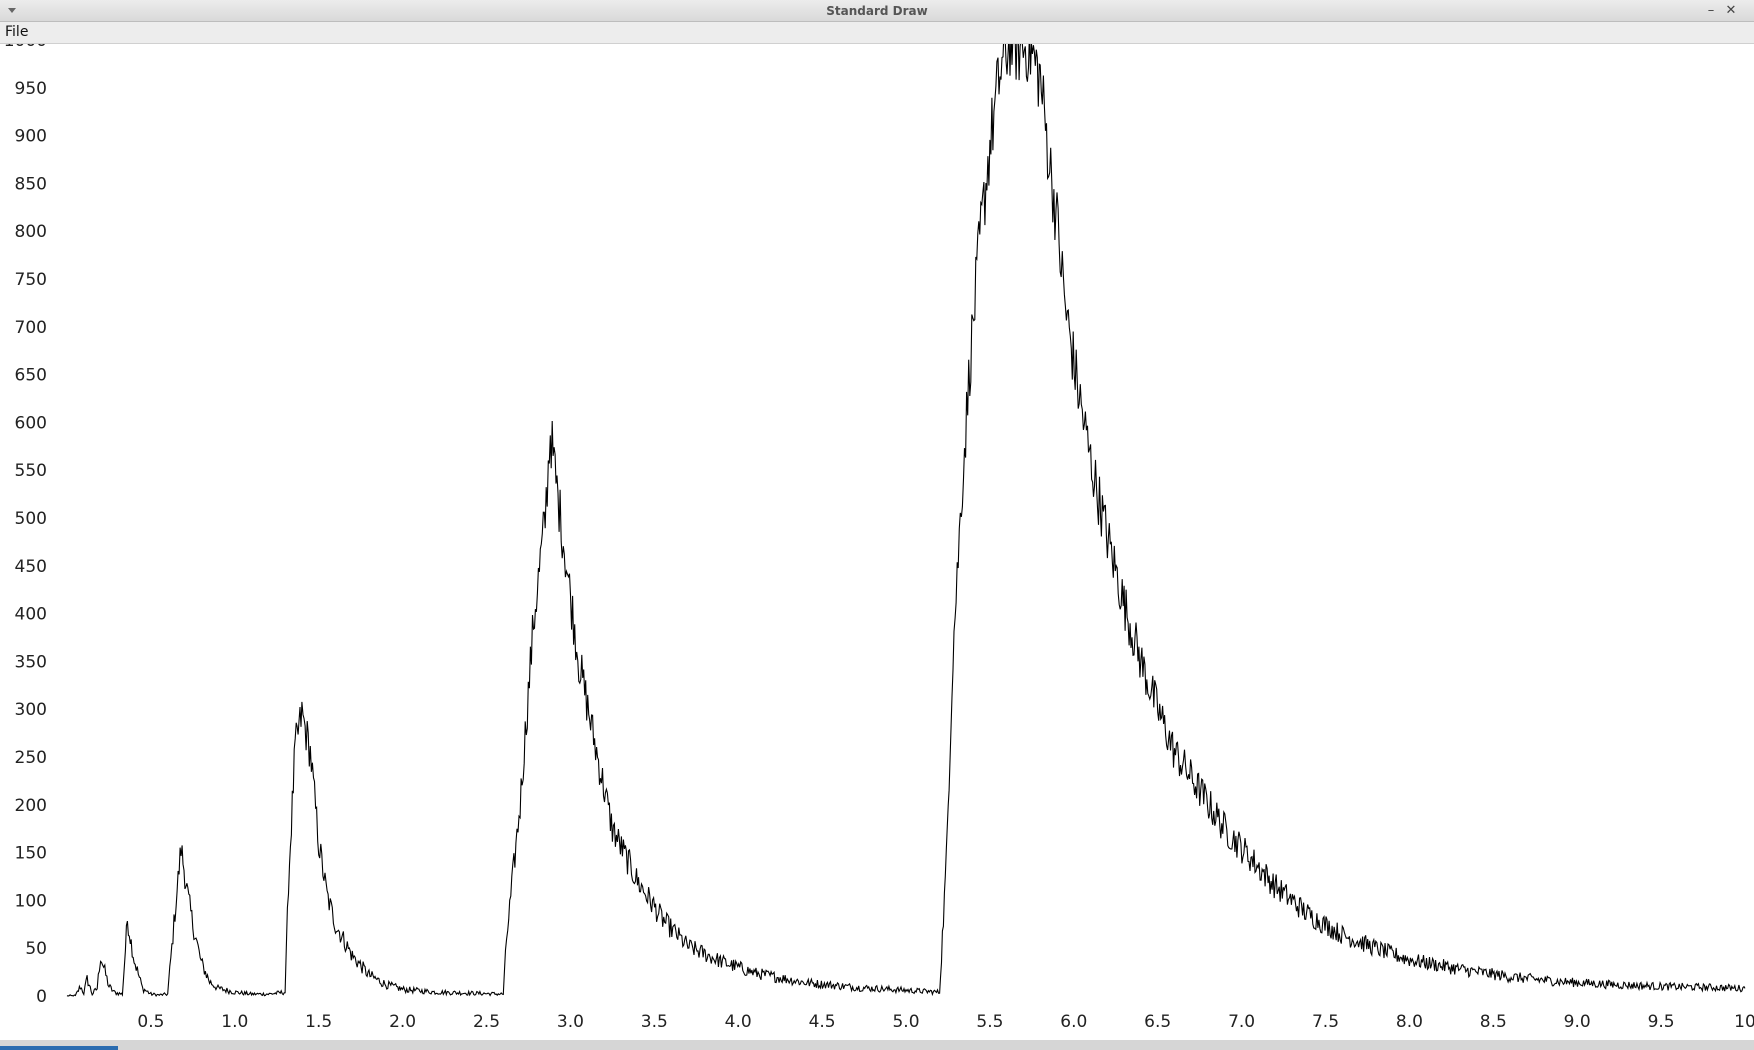 This screenshot has height=1050, width=1754. Describe the element at coordinates (31, 376) in the screenshot. I see `y-tick-label: 650` at that location.